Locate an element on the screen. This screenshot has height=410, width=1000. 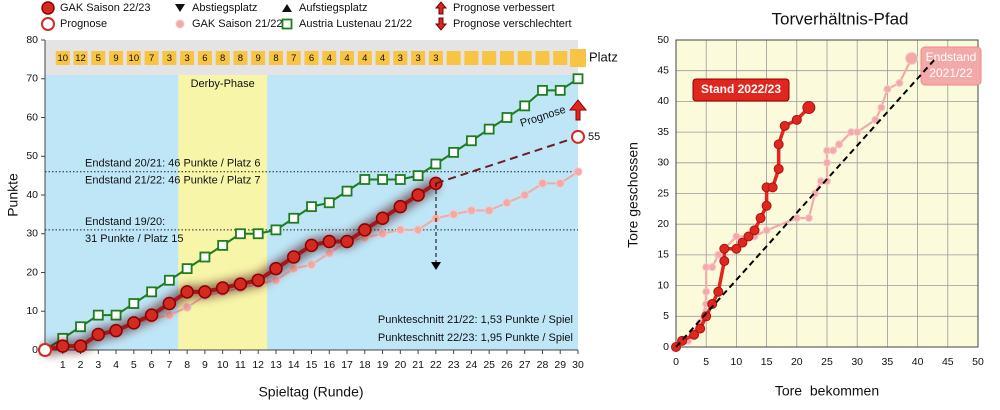
y-tick-label: 10 is located at coordinates (663, 285).